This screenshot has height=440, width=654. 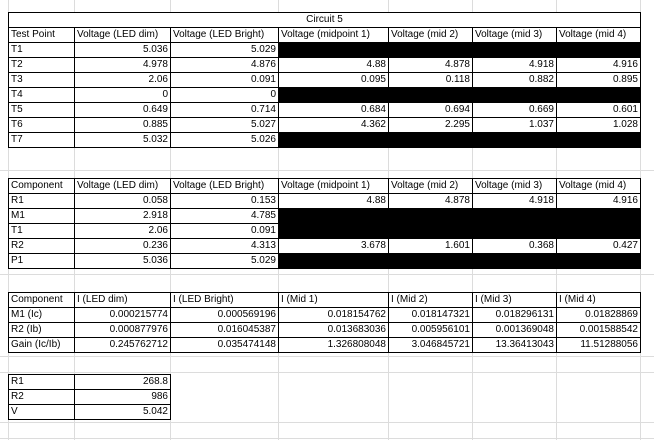 What do you see at coordinates (224, 330) in the screenshot?
I see `value-cell: 0.016045387` at bounding box center [224, 330].